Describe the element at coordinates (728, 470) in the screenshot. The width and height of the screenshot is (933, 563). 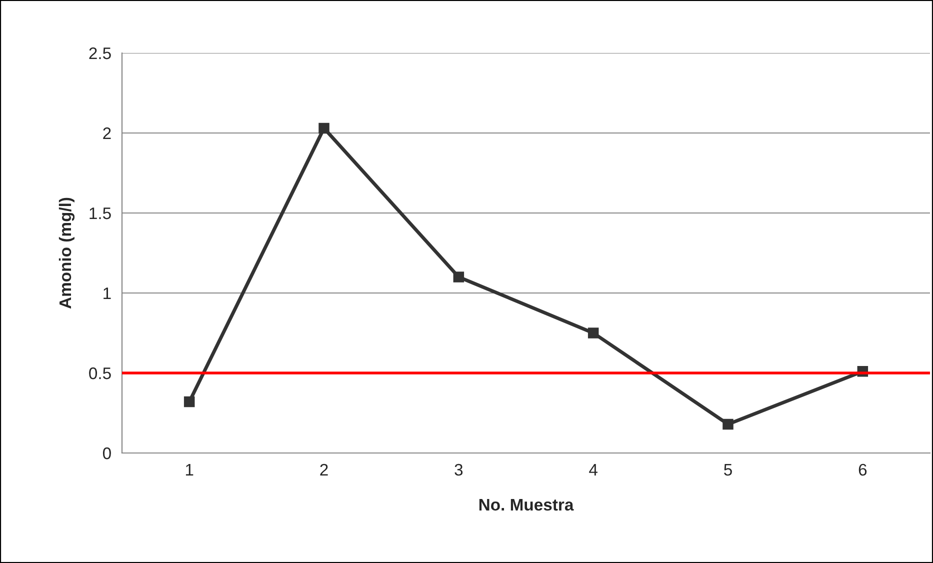
I see `x-tick-label: 5` at that location.